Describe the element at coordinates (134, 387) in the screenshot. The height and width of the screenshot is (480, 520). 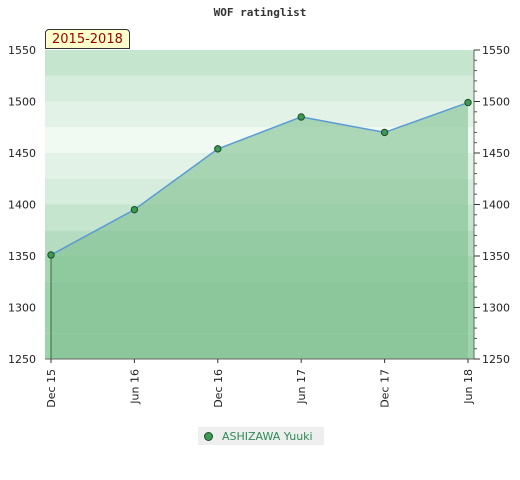
I see `x-tick-label: Jun 16` at that location.